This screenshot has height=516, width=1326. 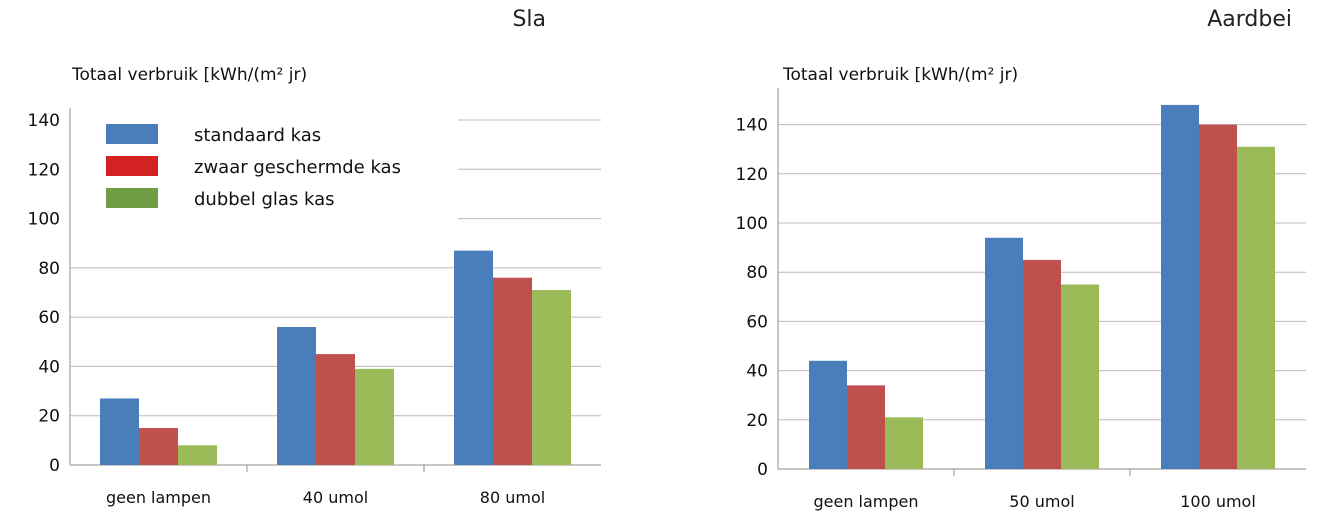 What do you see at coordinates (374, 416) in the screenshot?
I see `bar-40-umol-dubbel-glas-kas` at bounding box center [374, 416].